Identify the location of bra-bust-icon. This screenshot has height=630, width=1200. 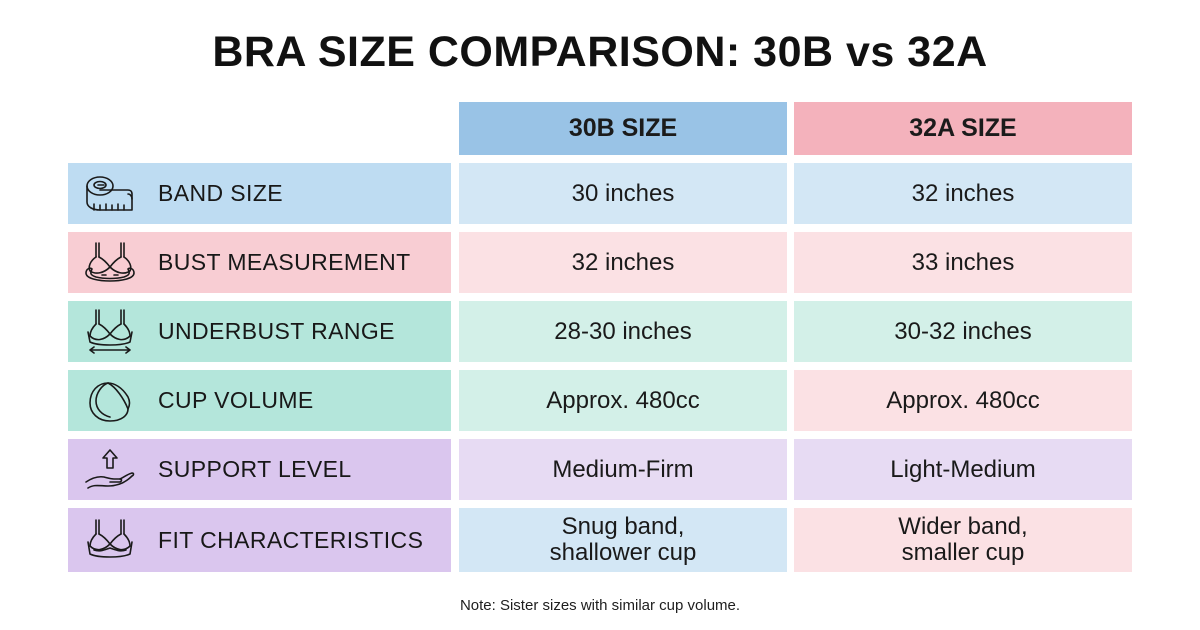
(110, 263).